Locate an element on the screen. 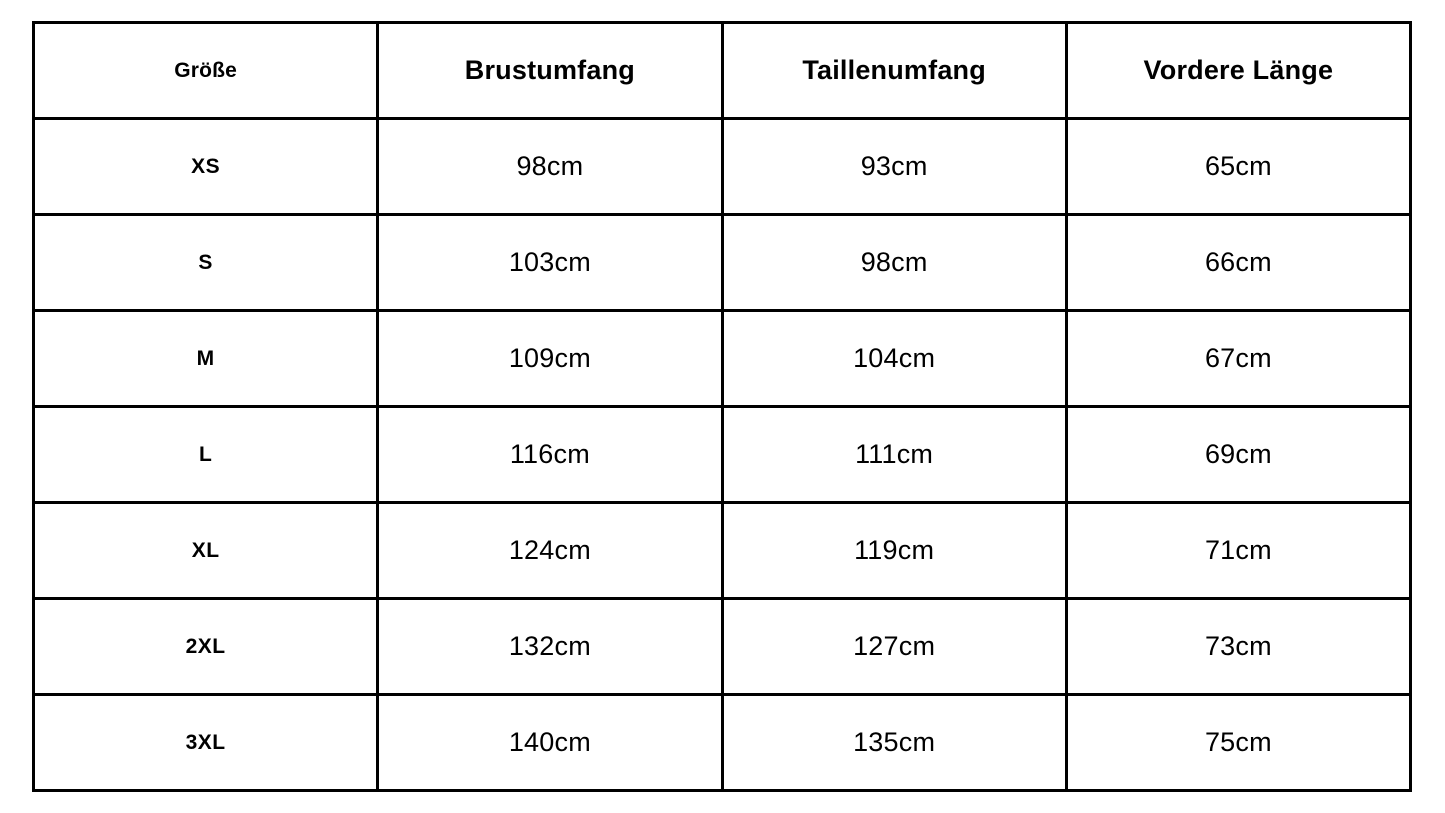 The image size is (1445, 813). measurement-cell-chest: 98cm is located at coordinates (550, 166).